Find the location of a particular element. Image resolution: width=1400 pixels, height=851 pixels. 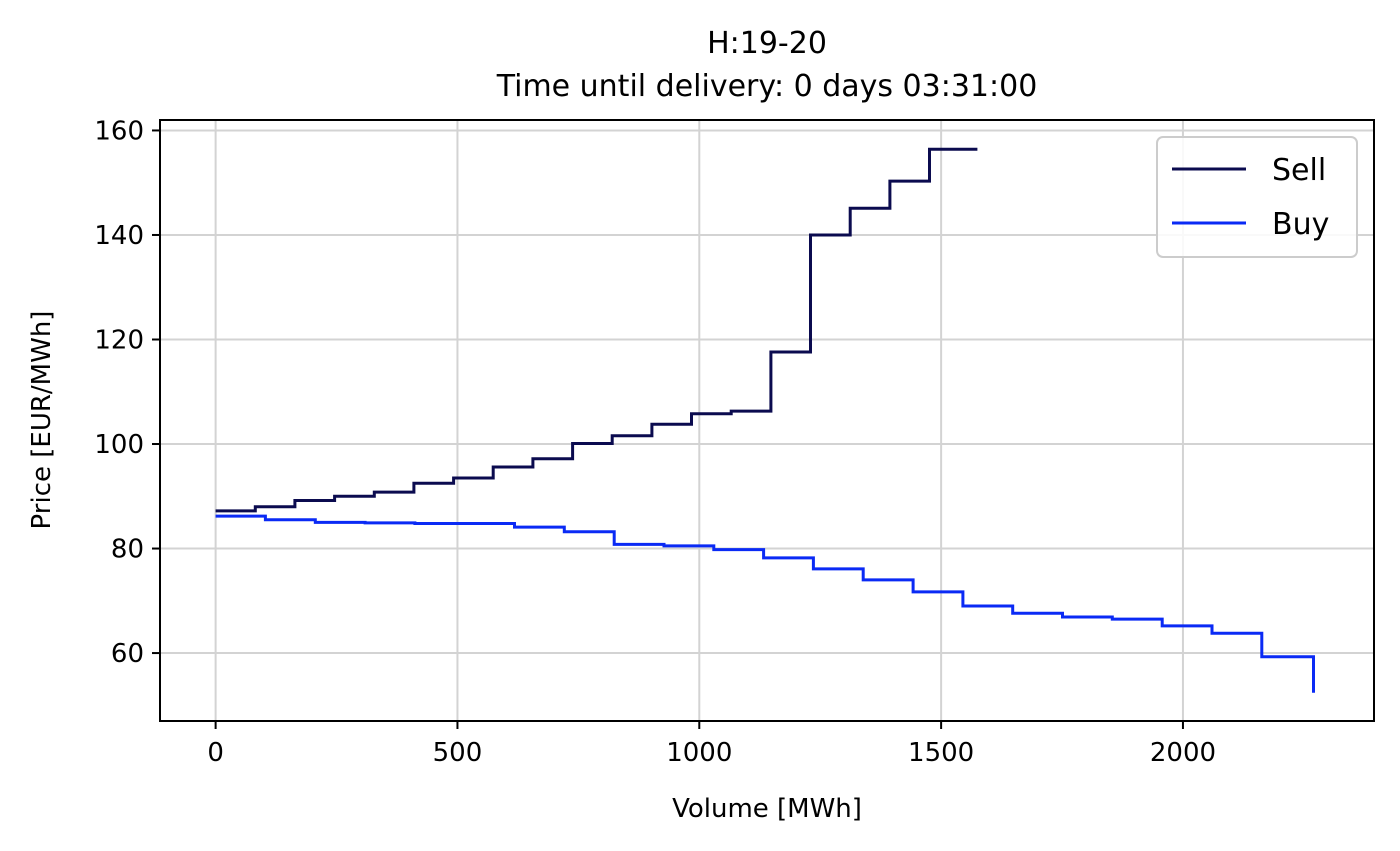

y-tick-label: 140 is located at coordinates (119, 236).